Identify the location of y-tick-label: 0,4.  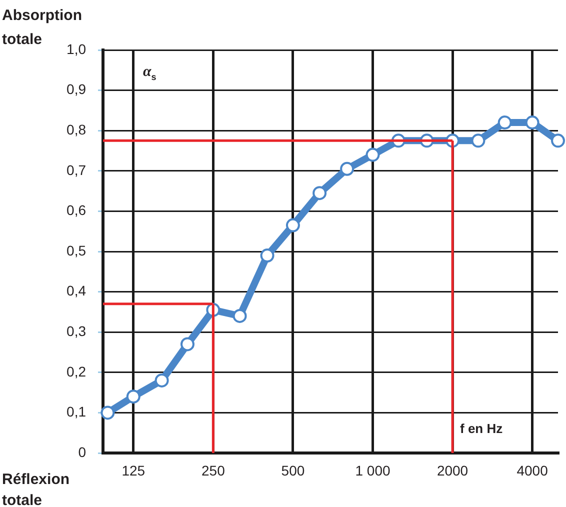
(76, 290).